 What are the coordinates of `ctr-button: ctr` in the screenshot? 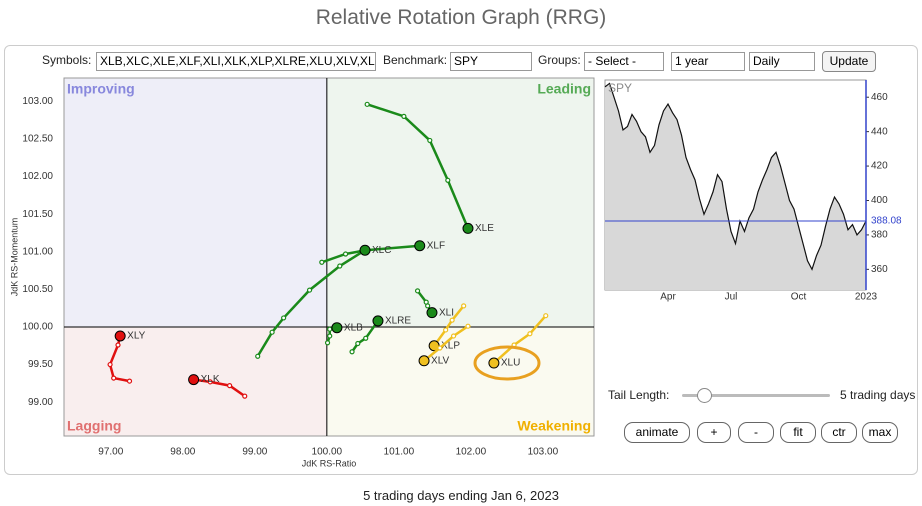 It's located at (839, 432).